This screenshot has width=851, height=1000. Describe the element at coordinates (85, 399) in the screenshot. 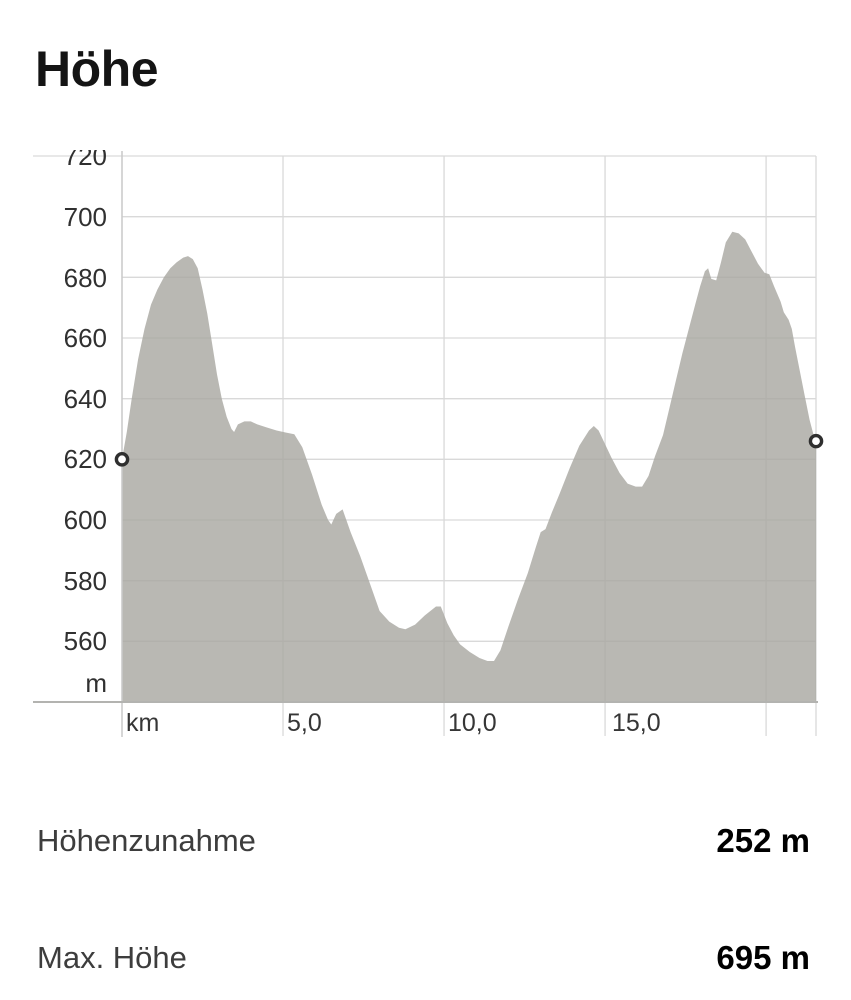

I see `y-tick-640: 640` at that location.